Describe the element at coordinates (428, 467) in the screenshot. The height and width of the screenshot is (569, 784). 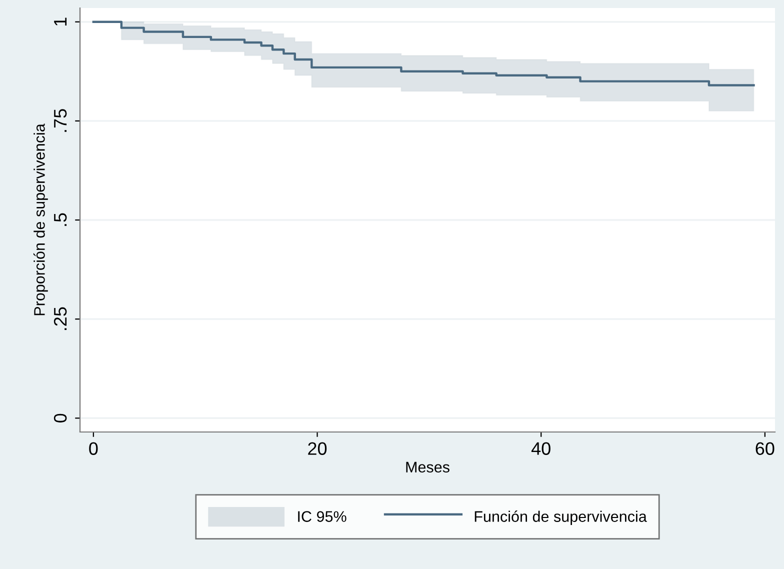
I see `x-axis-title: Meses` at that location.